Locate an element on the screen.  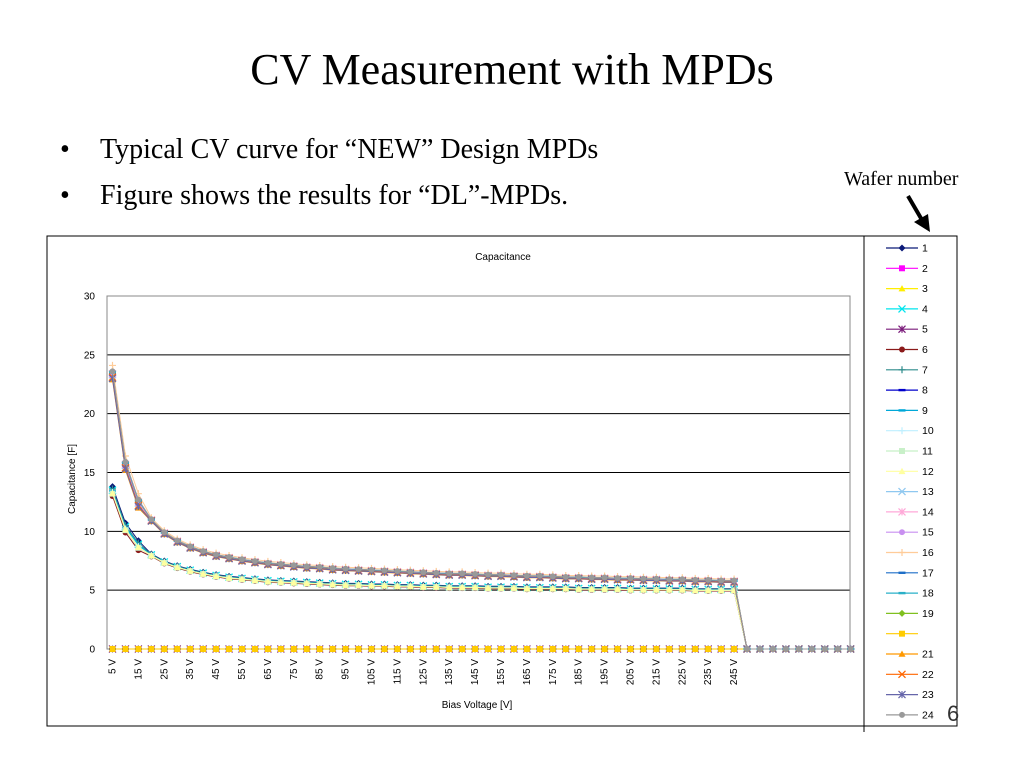
legend-label: 8 is located at coordinates (925, 391).